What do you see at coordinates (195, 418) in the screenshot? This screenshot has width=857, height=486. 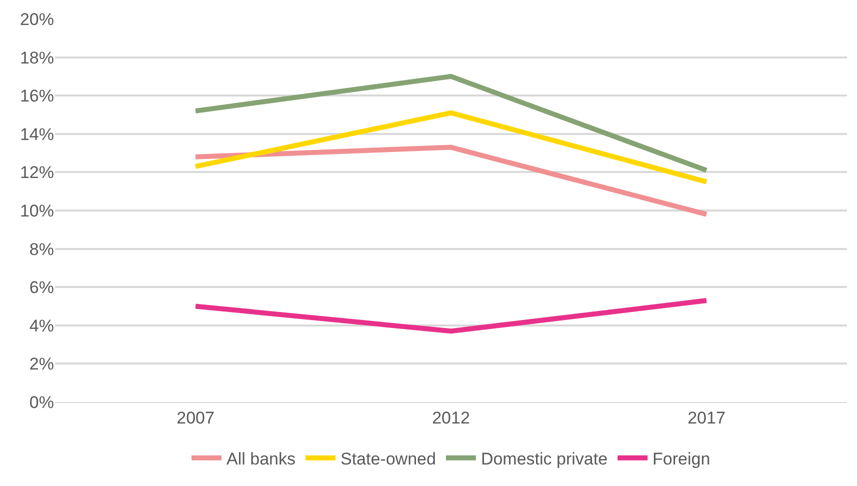 I see `x-tick-label: 2007` at bounding box center [195, 418].